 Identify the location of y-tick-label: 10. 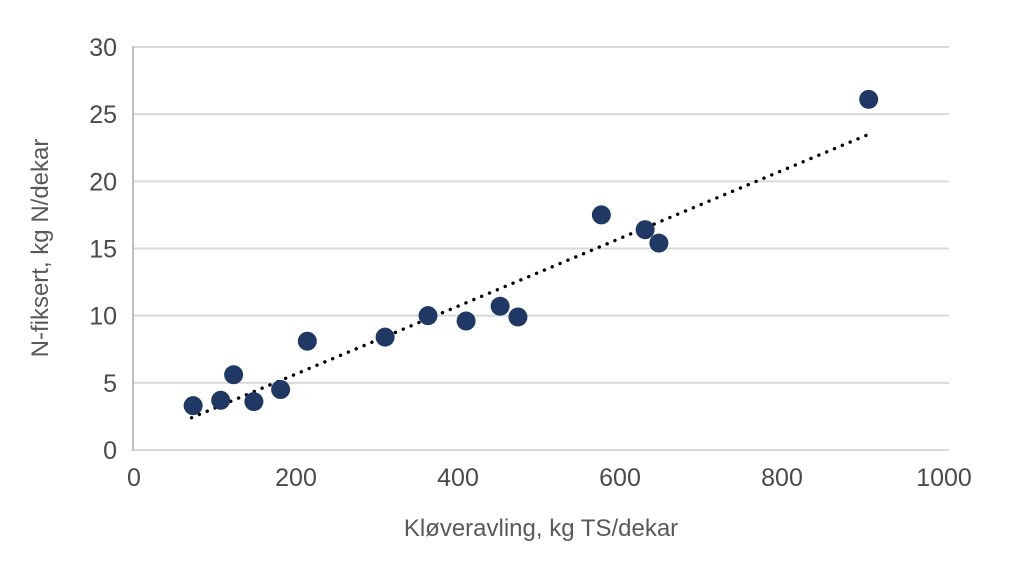
(103, 317).